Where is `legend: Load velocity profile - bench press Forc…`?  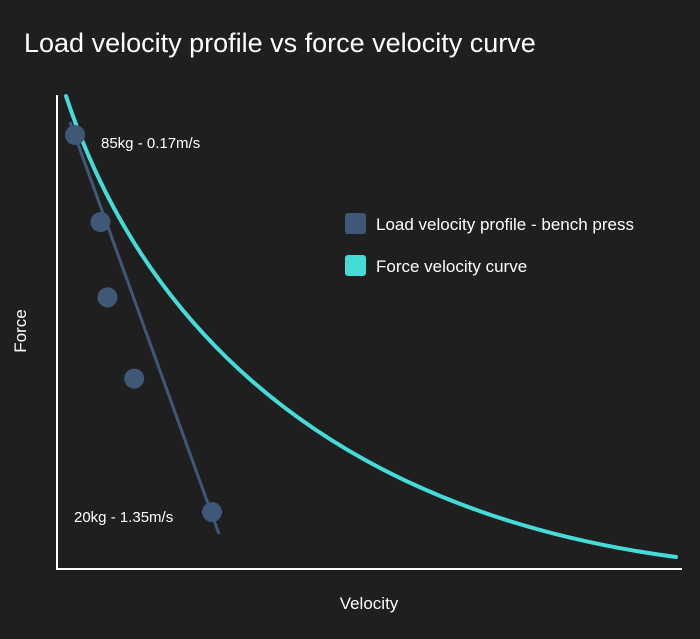 legend: Load velocity profile - bench press Forc… is located at coordinates (489, 244).